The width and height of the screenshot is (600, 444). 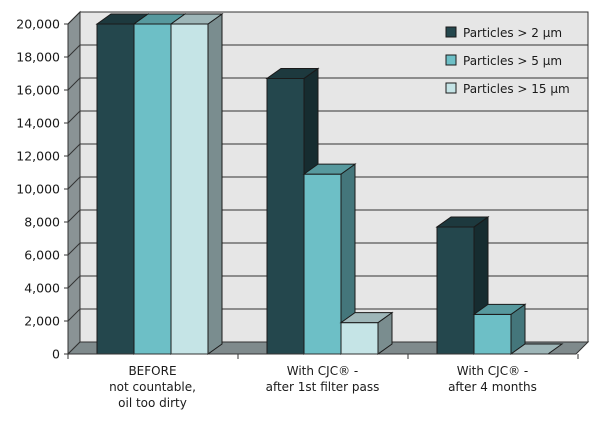 What do you see at coordinates (38, 24) in the screenshot?
I see `y-tick-label: 20,000` at bounding box center [38, 24].